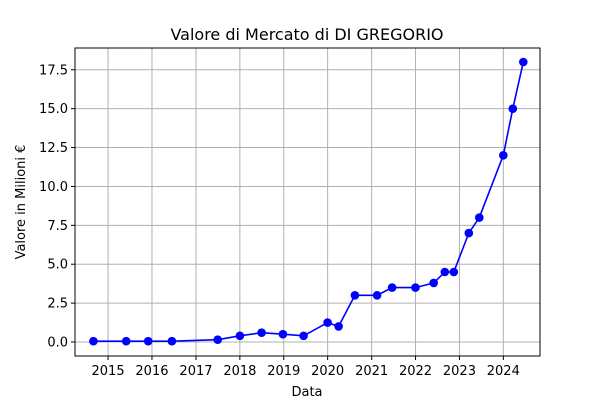 The height and width of the screenshot is (400, 600). I want to click on x-tick-label: 2020, so click(327, 371).